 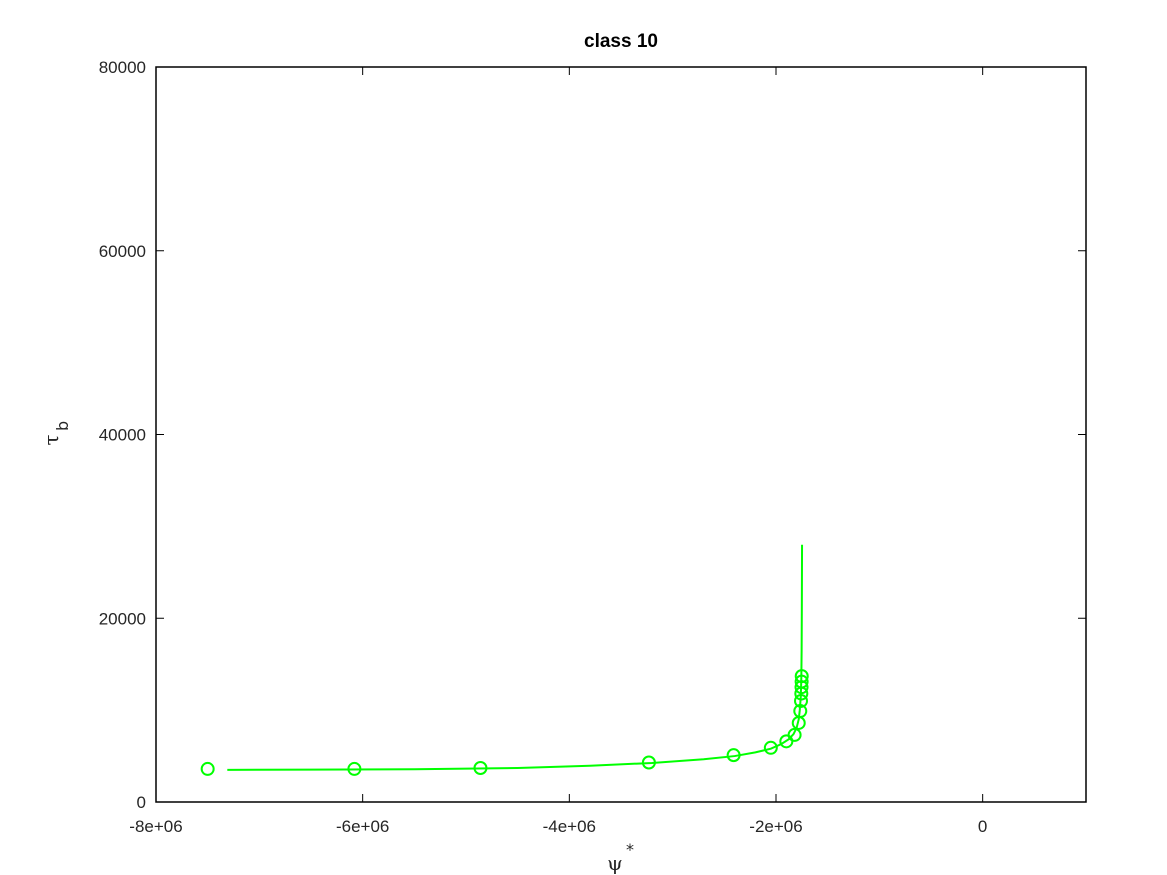 What do you see at coordinates (141, 802) in the screenshot?
I see `y-tick-label: 0` at bounding box center [141, 802].